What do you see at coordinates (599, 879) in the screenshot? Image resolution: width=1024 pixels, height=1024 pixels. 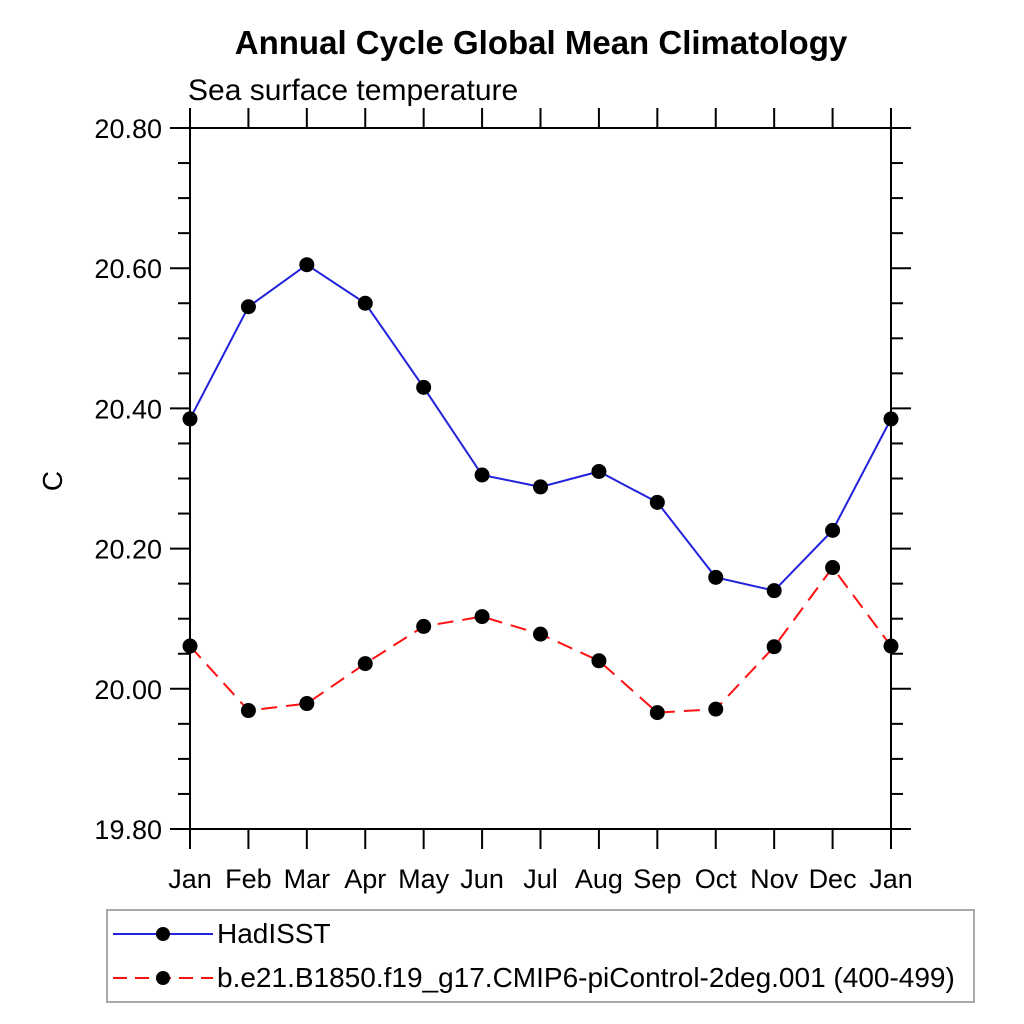 I see `x-tick-label: Aug` at bounding box center [599, 879].